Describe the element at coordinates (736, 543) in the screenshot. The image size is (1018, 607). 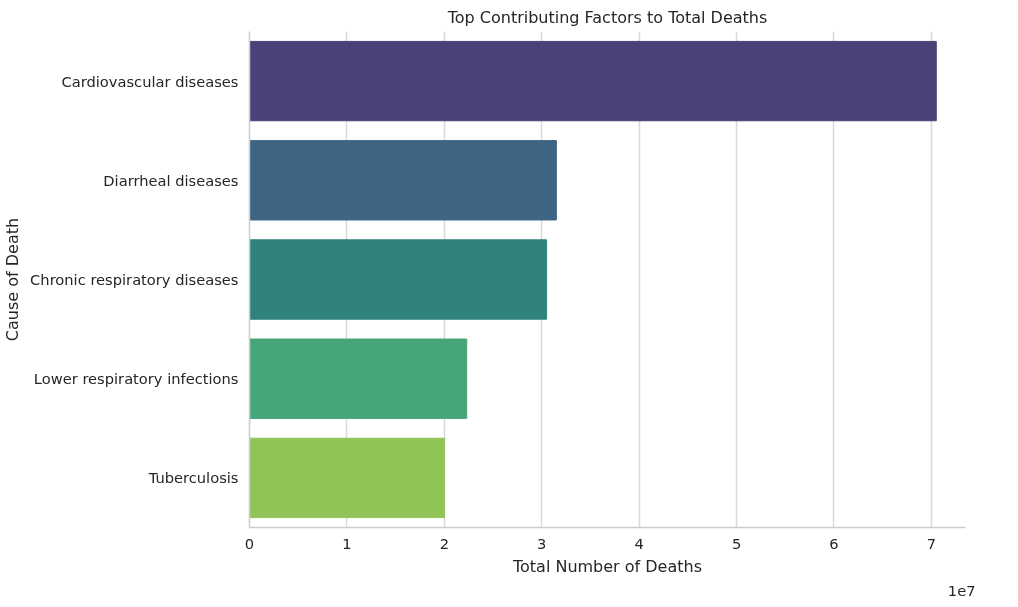
I see `x-tick-label: 5` at that location.